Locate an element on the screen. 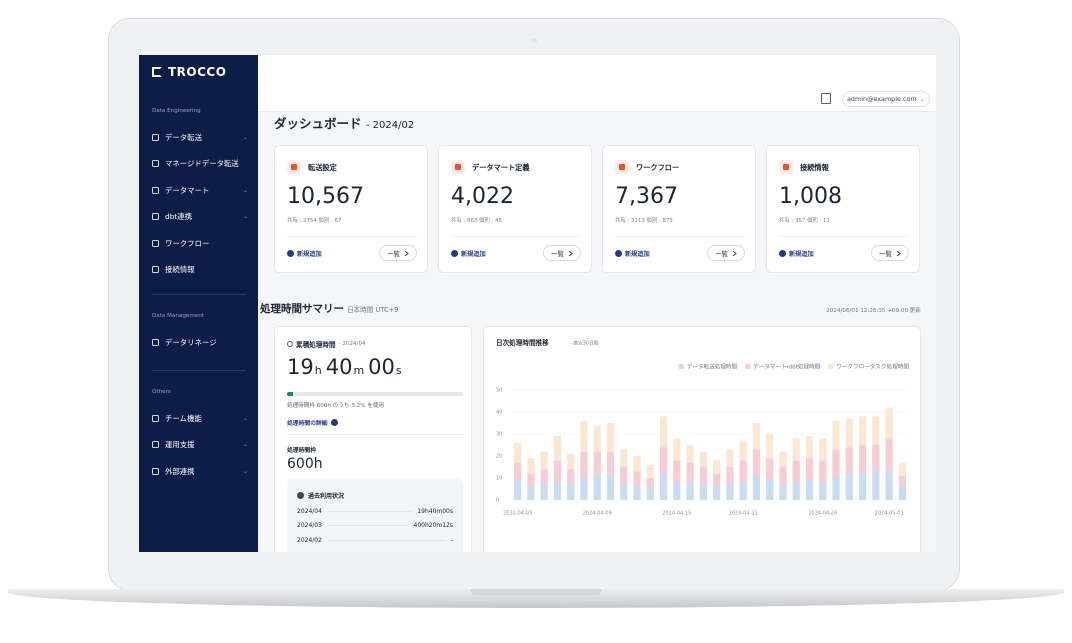 The height and width of the screenshot is (643, 1072). legend-label: データマート・dbt処理時間 is located at coordinates (787, 367).